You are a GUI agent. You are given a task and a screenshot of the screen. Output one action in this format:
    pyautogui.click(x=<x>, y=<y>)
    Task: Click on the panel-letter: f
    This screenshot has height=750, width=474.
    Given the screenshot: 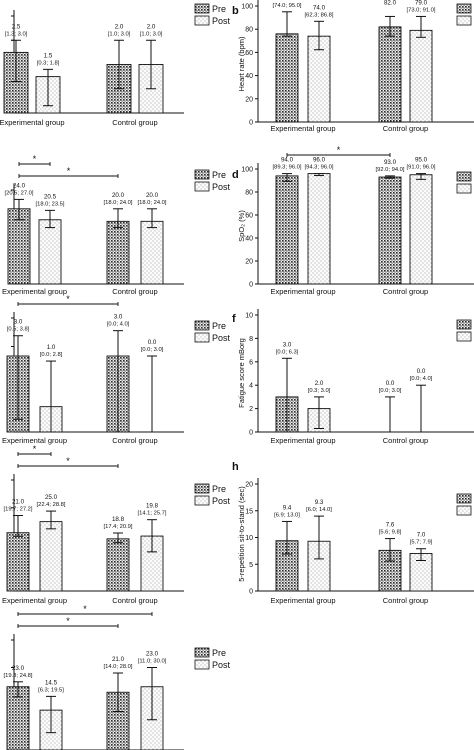 What is the action you would take?
    pyautogui.click(x=234, y=319)
    